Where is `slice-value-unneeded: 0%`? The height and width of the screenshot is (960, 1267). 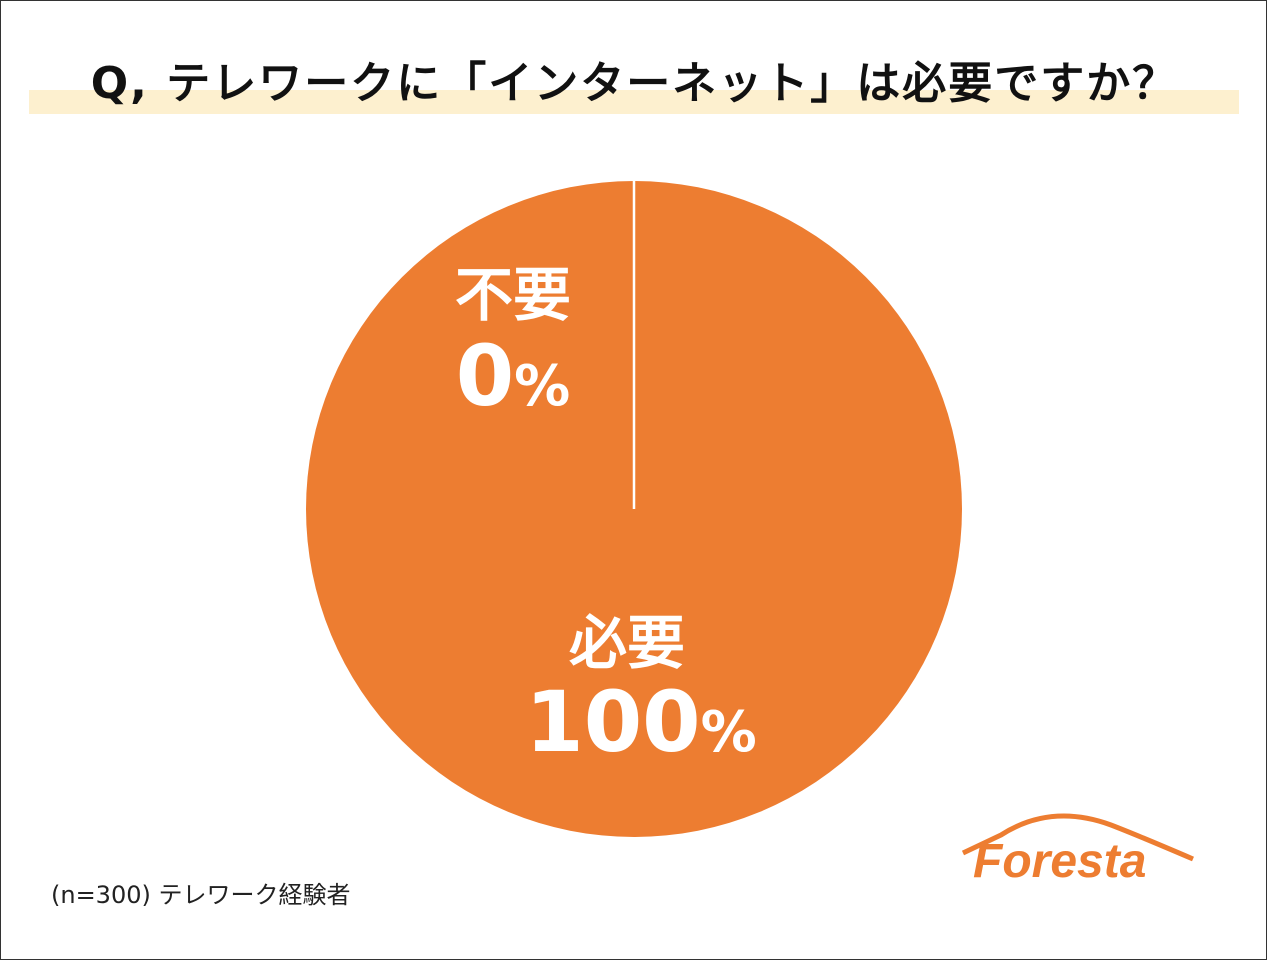 slice-value-unneeded: 0% is located at coordinates (513, 376).